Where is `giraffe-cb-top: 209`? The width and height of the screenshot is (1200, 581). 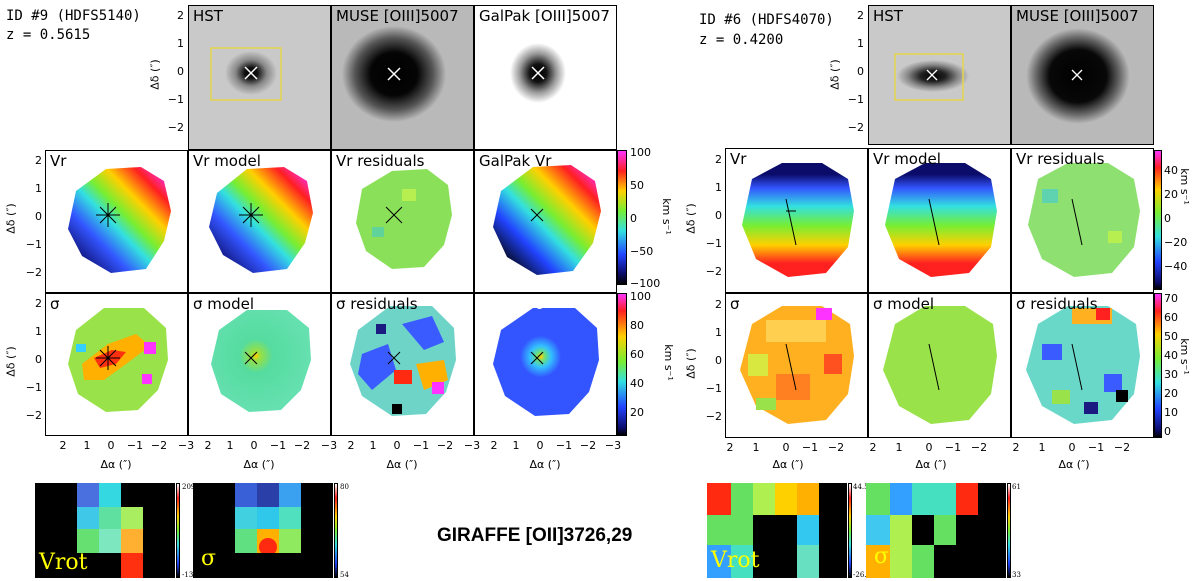
giraffe-cb-top: 209 is located at coordinates (189, 487).